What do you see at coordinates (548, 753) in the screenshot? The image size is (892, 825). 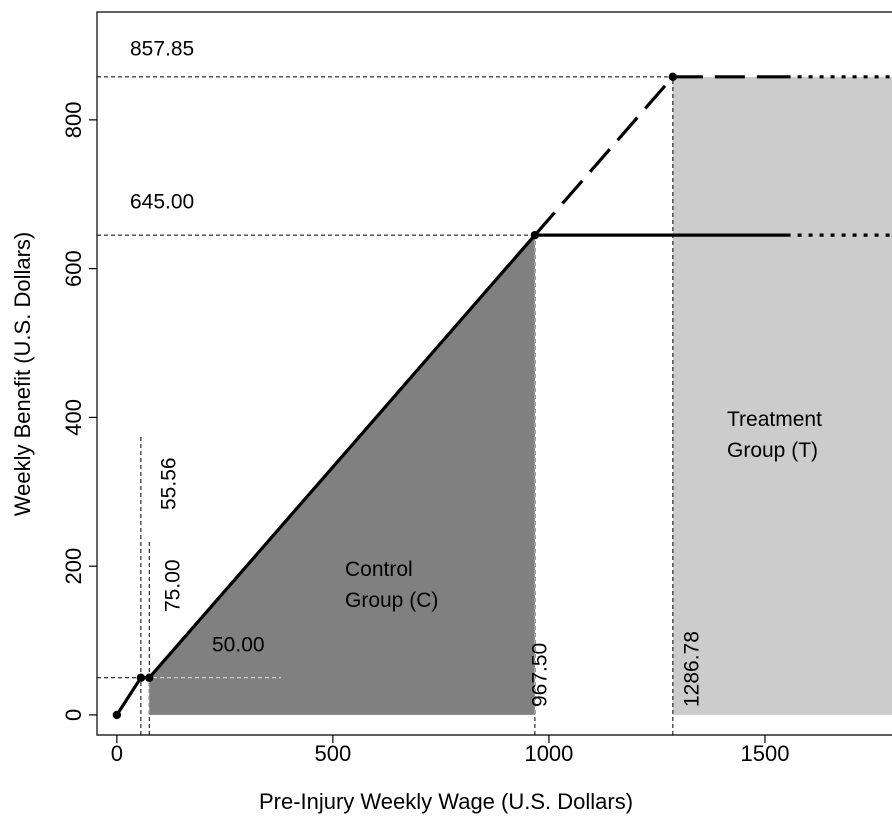 I see `x-tick-label: 1000` at bounding box center [548, 753].